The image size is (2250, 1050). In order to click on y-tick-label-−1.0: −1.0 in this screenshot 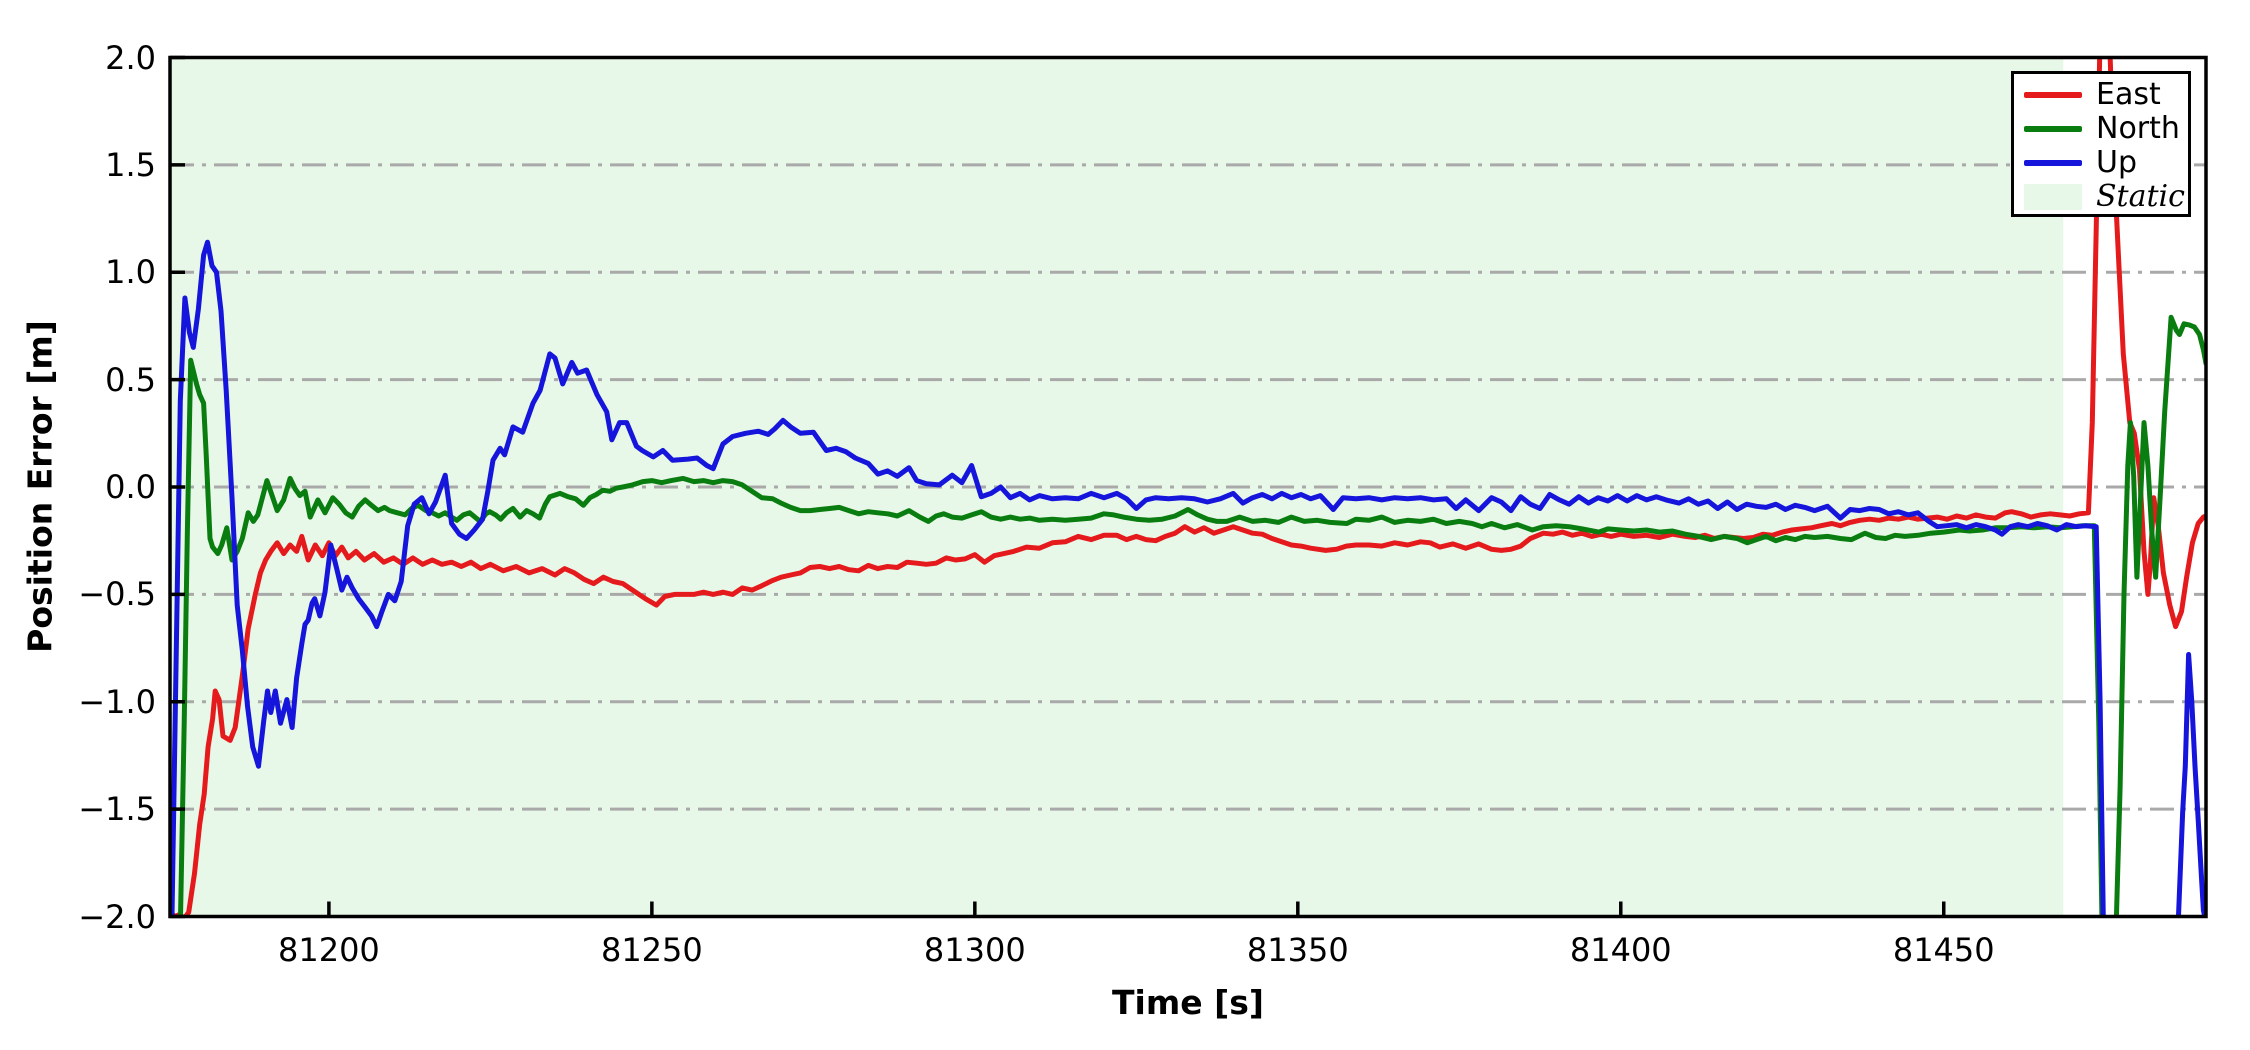, I will do `click(117, 701)`.